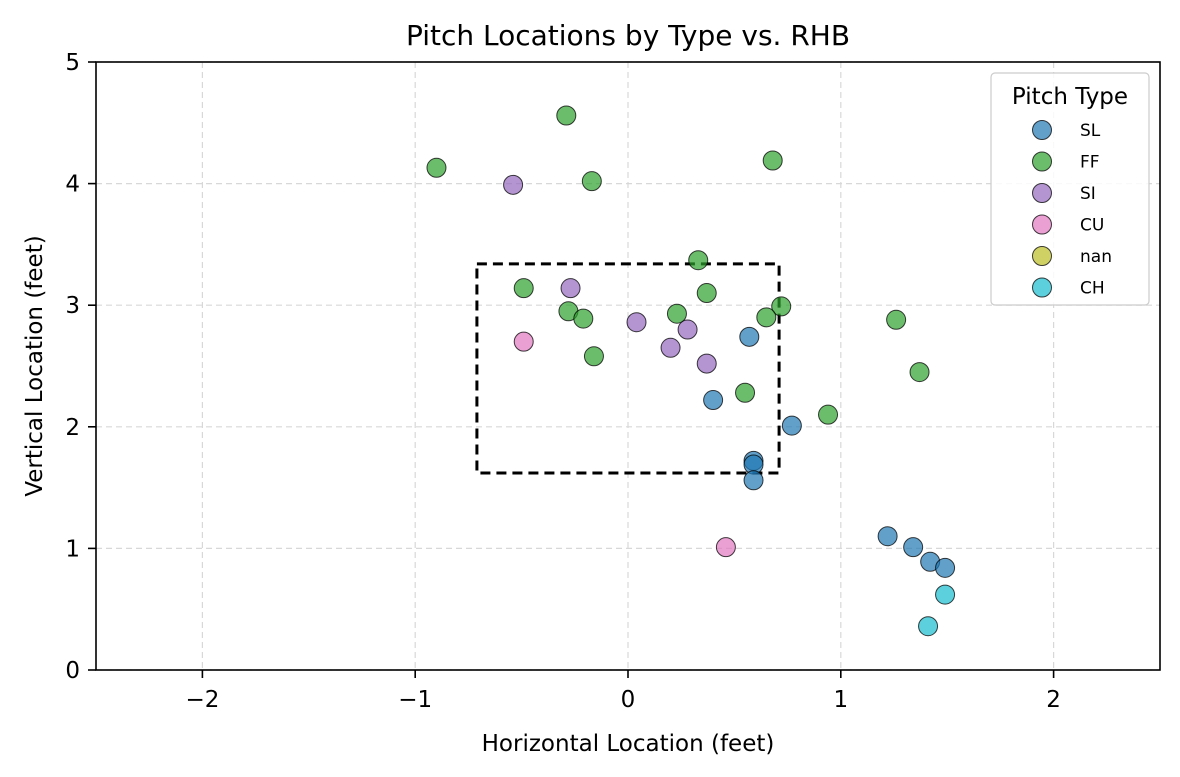  I want to click on strike-zone-box, so click(628, 368).